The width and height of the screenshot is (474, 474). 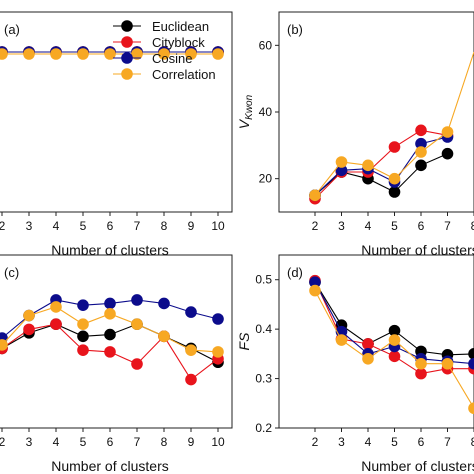 What do you see at coordinates (244, 341) in the screenshot?
I see `y-axis-label: FS` at bounding box center [244, 341].